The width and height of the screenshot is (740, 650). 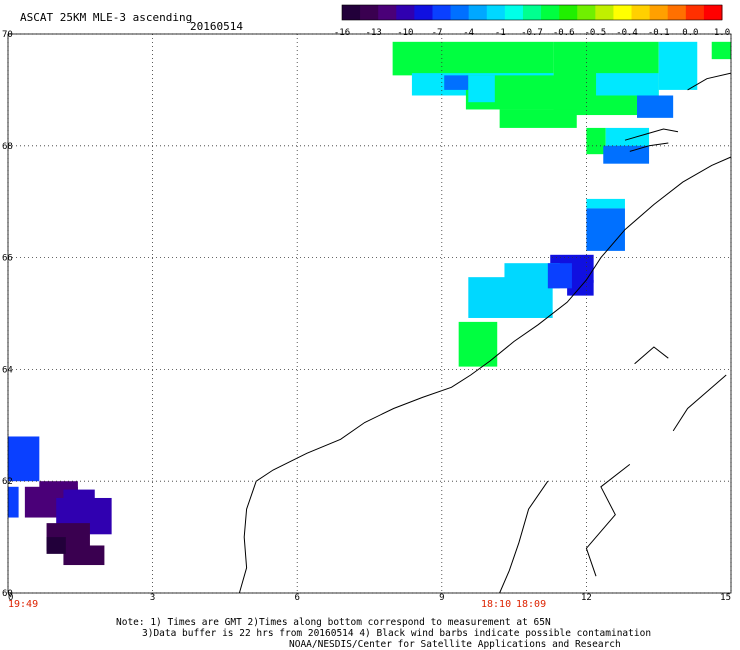 I want to click on longitude-label: 12, so click(x=586, y=598).